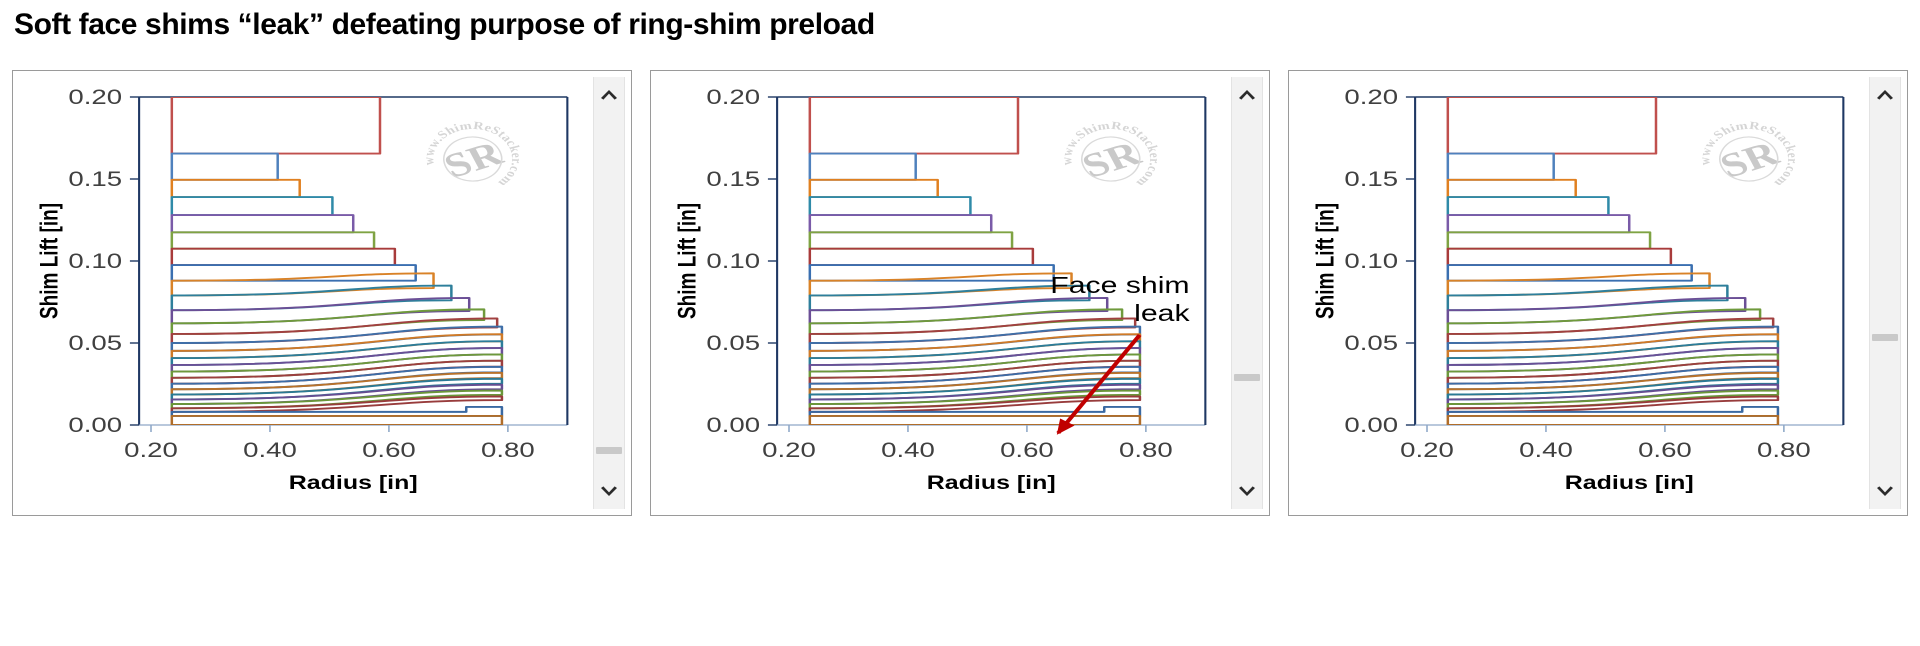  Describe the element at coordinates (1099, 384) in the screenshot. I see `annotation-arrow-shaft` at that location.